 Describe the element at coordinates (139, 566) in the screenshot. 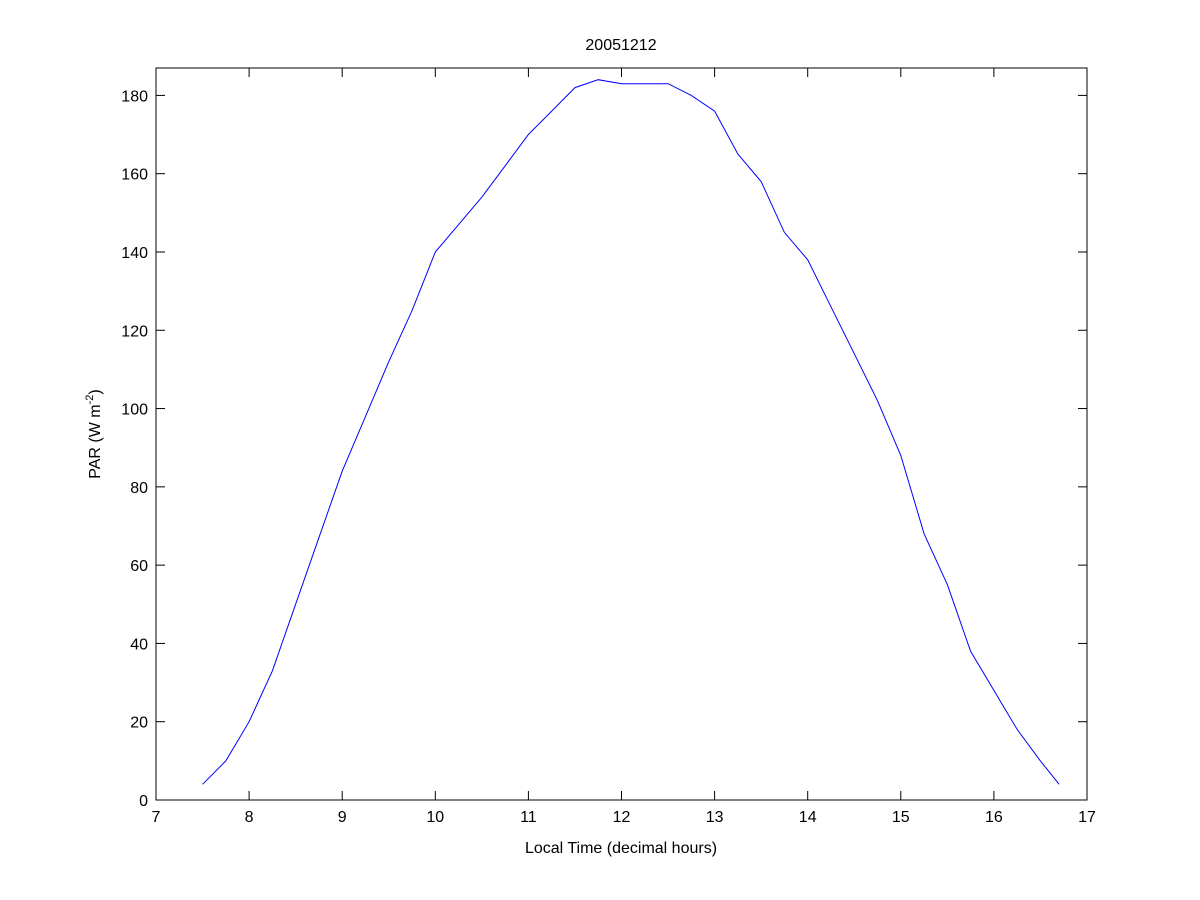

I see `y-tick-label: 60` at that location.